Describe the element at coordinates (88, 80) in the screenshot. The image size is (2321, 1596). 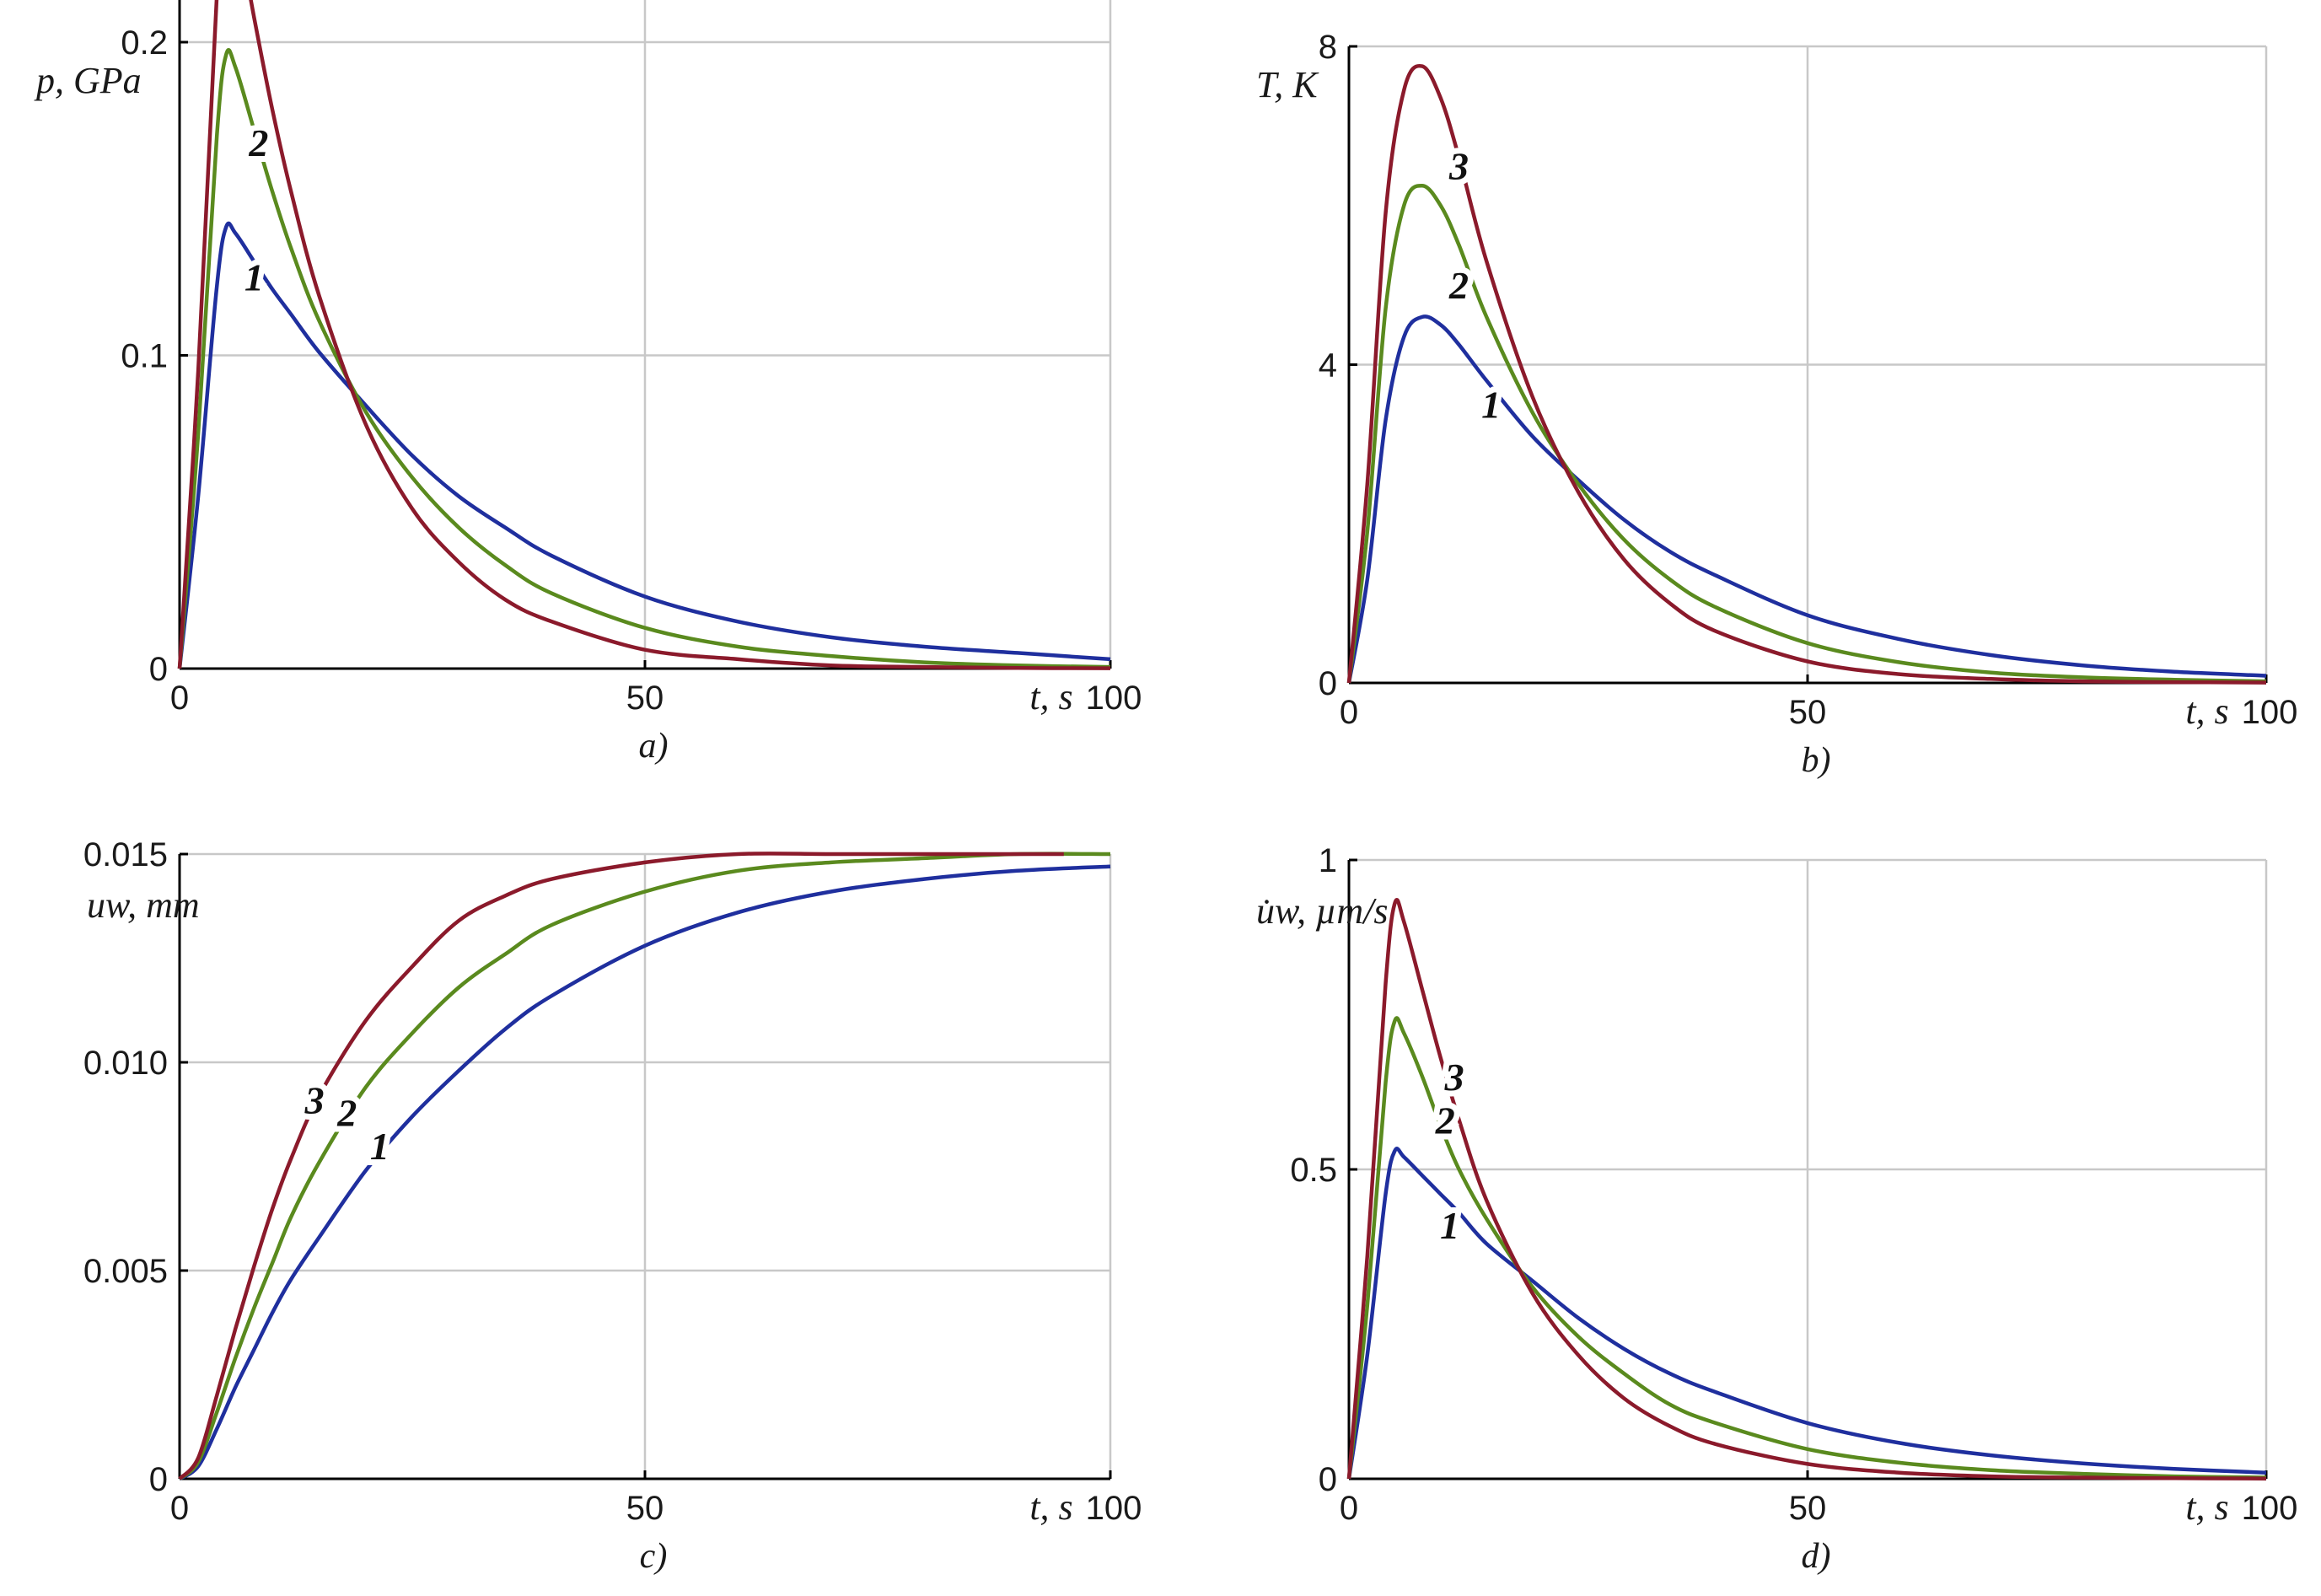
I see `y-axis-label: p, GPa` at that location.